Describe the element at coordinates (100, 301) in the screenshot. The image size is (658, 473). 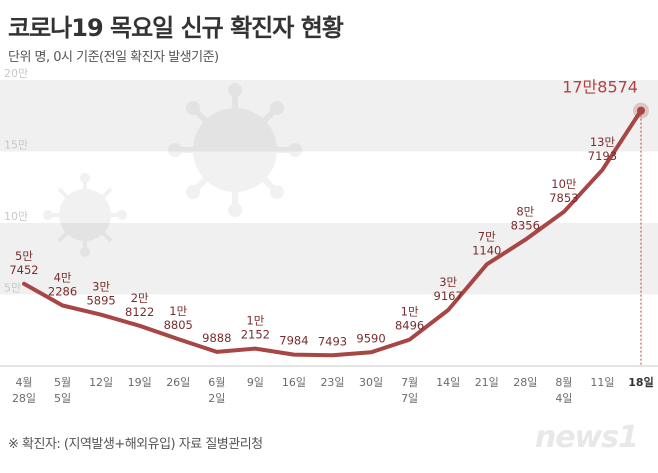
I see `data-label: 5895` at that location.